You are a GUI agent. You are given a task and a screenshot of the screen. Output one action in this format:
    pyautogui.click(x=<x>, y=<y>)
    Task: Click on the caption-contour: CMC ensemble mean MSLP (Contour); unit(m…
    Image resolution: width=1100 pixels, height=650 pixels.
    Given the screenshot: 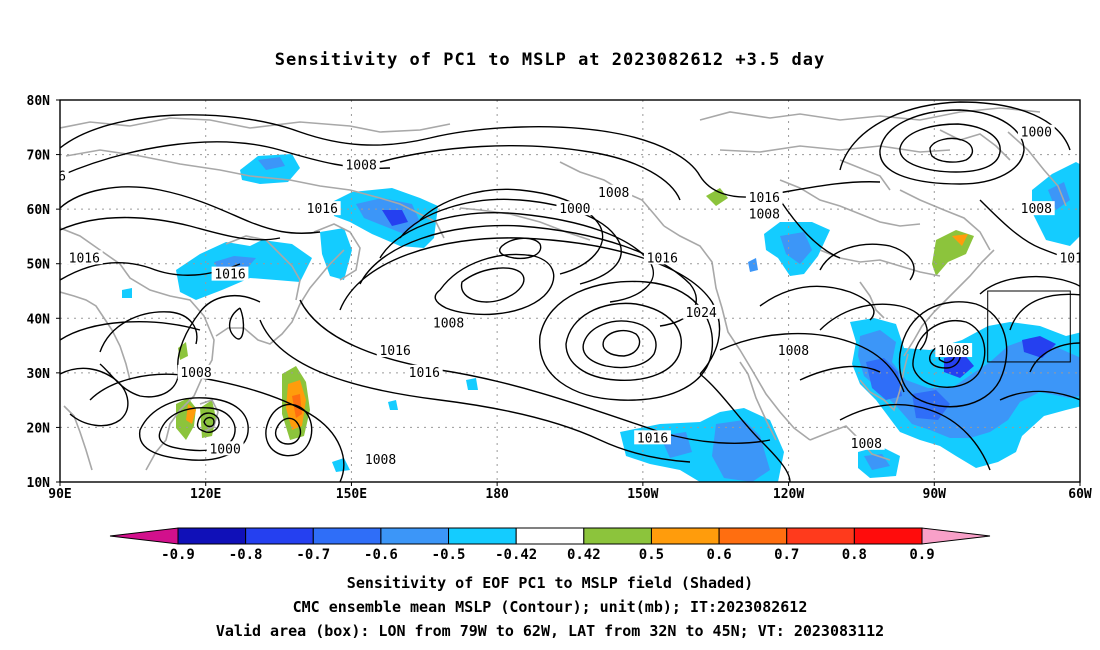 What is the action you would take?
    pyautogui.click(x=550, y=607)
    